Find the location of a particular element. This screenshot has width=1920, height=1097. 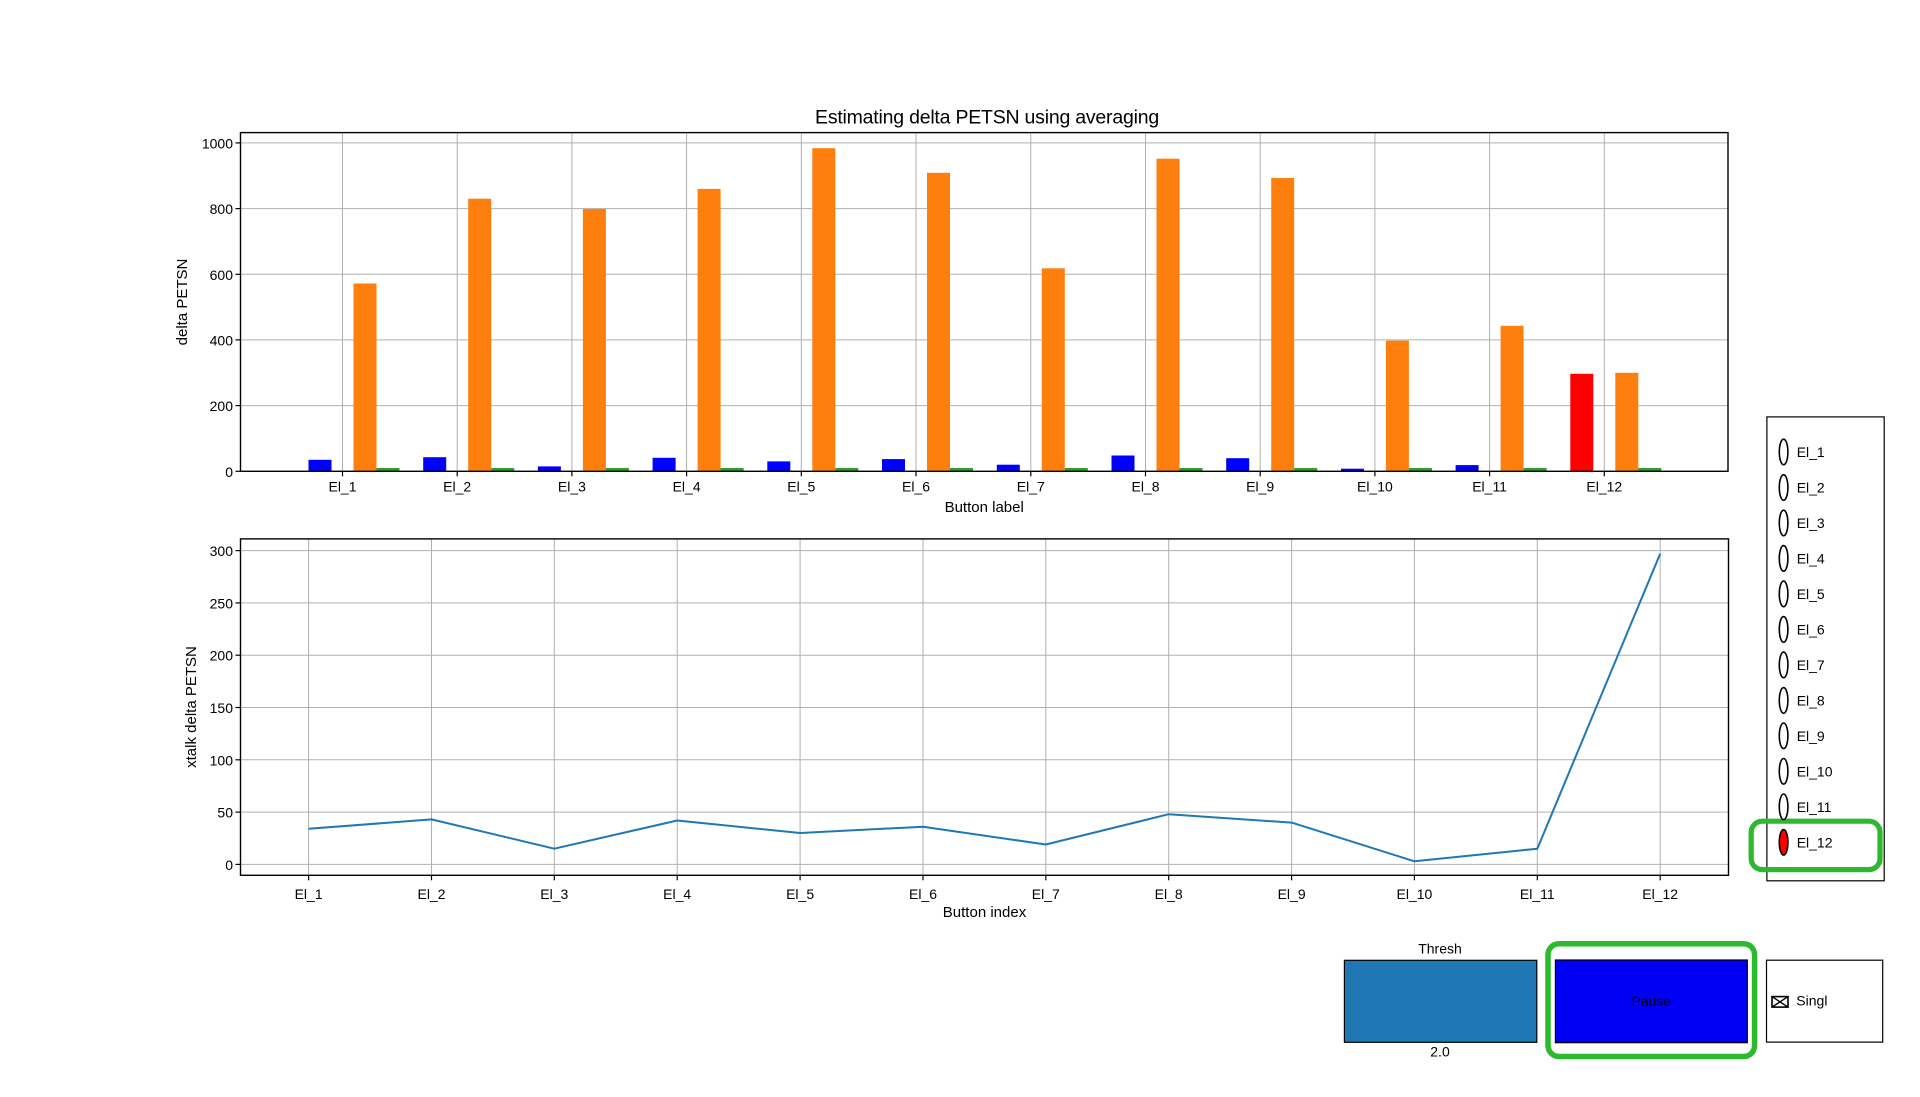

svg-text: Singl is located at coordinates (1811, 1001).